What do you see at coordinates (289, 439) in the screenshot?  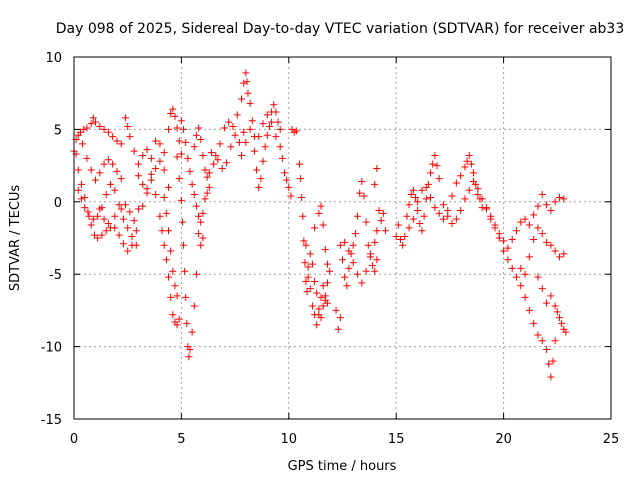 I see `x-tick-label: 10` at bounding box center [289, 439].